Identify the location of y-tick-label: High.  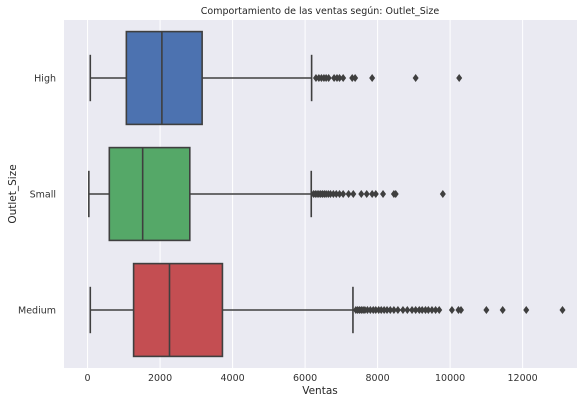
(45, 79).